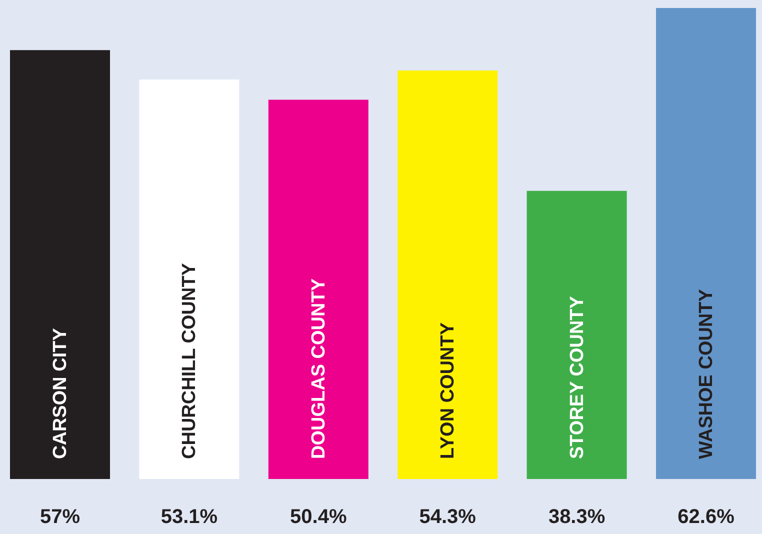 The height and width of the screenshot is (534, 762). Describe the element at coordinates (706, 373) in the screenshot. I see `x-tick-label: WASHOE COUNTY` at that location.